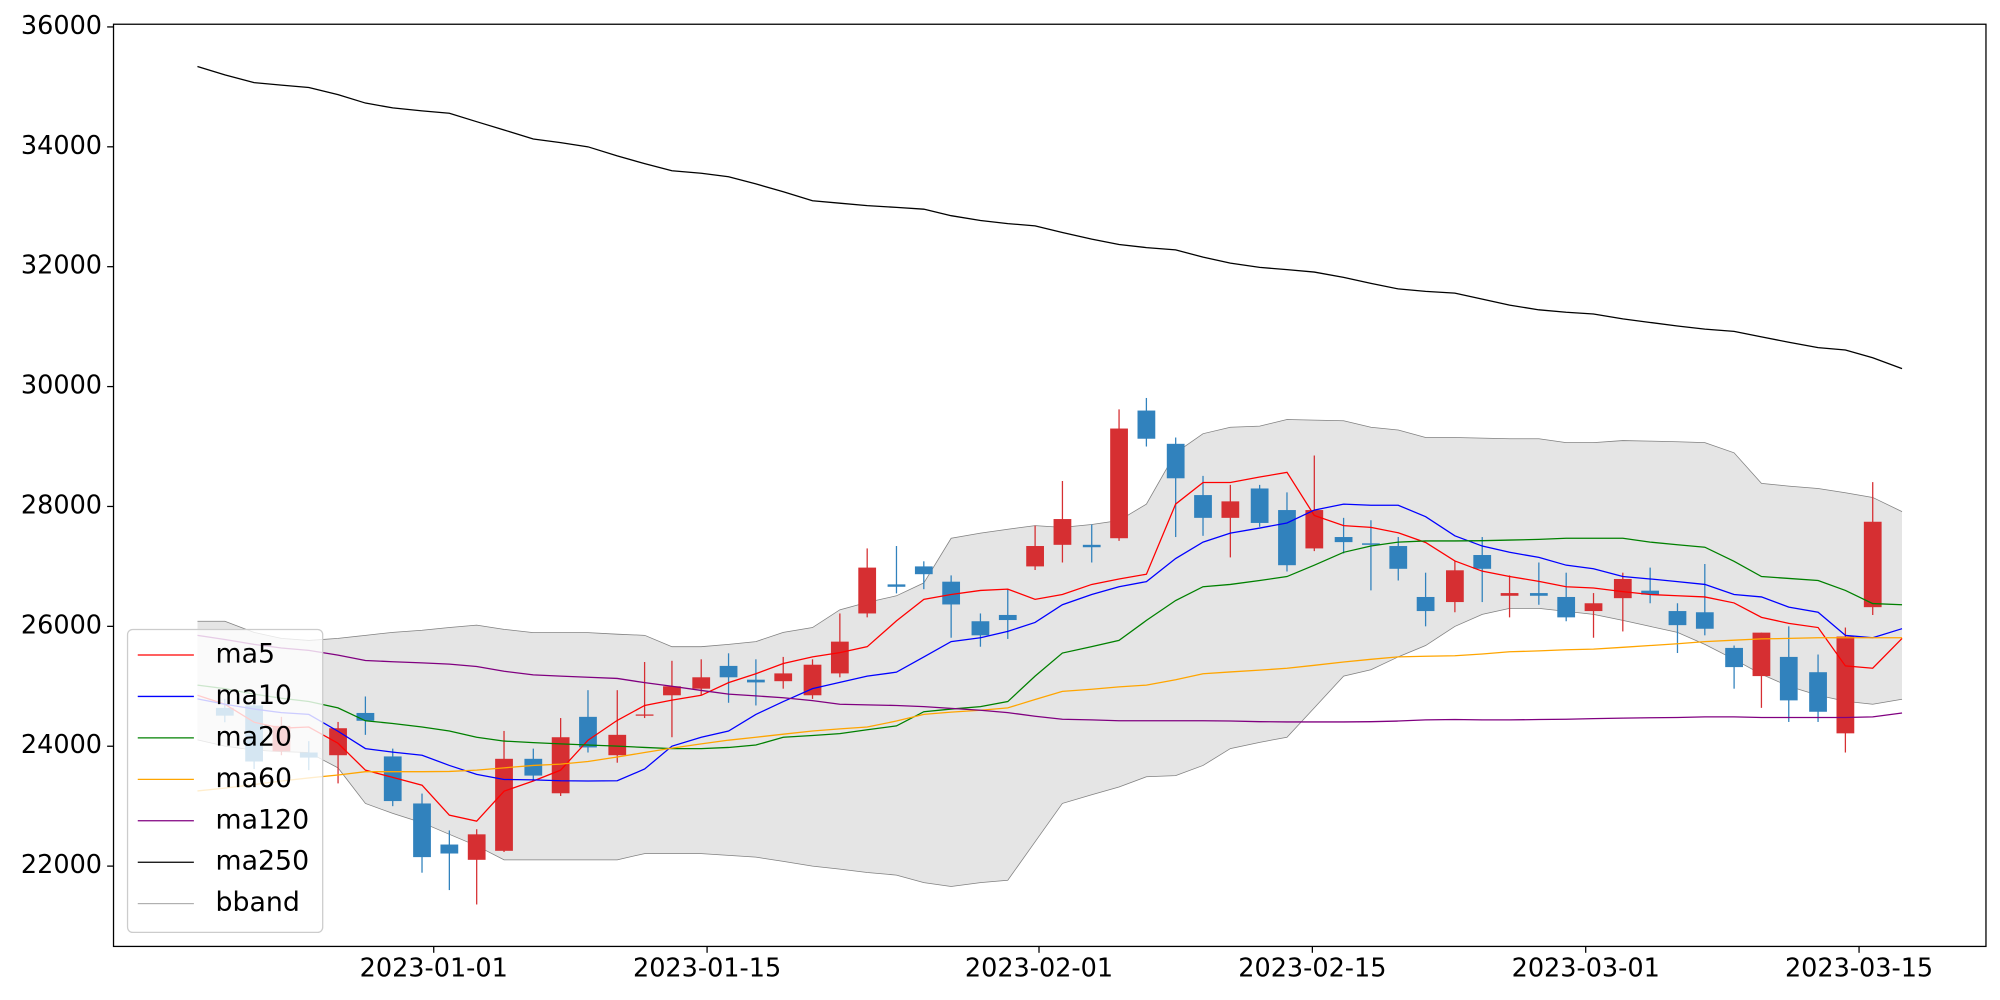 This screenshot has width=2000, height=1000. Describe the element at coordinates (1586, 968) in the screenshot. I see `x-tick-label: 2023-03-01` at that location.